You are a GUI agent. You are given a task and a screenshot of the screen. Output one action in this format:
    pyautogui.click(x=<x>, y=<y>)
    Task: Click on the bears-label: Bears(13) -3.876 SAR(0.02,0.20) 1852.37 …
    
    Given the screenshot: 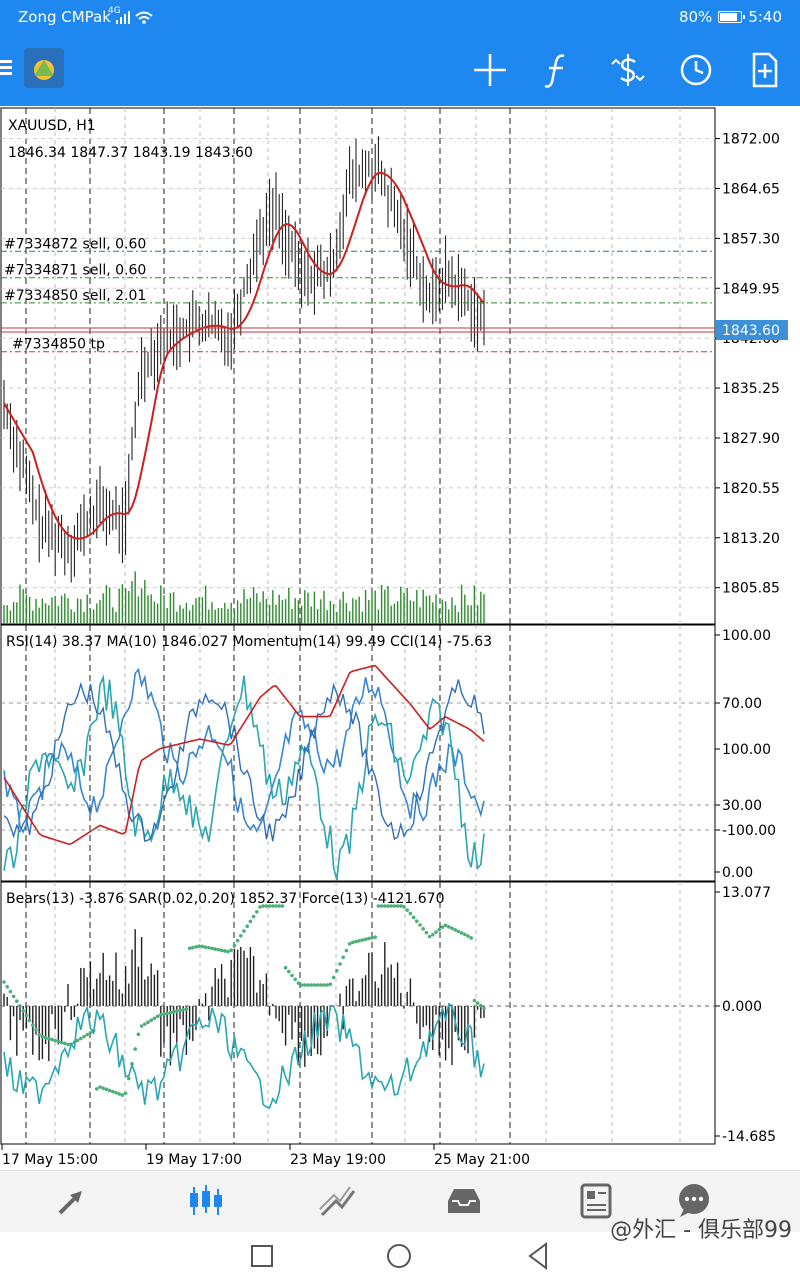 What is the action you would take?
    pyautogui.click(x=225, y=899)
    